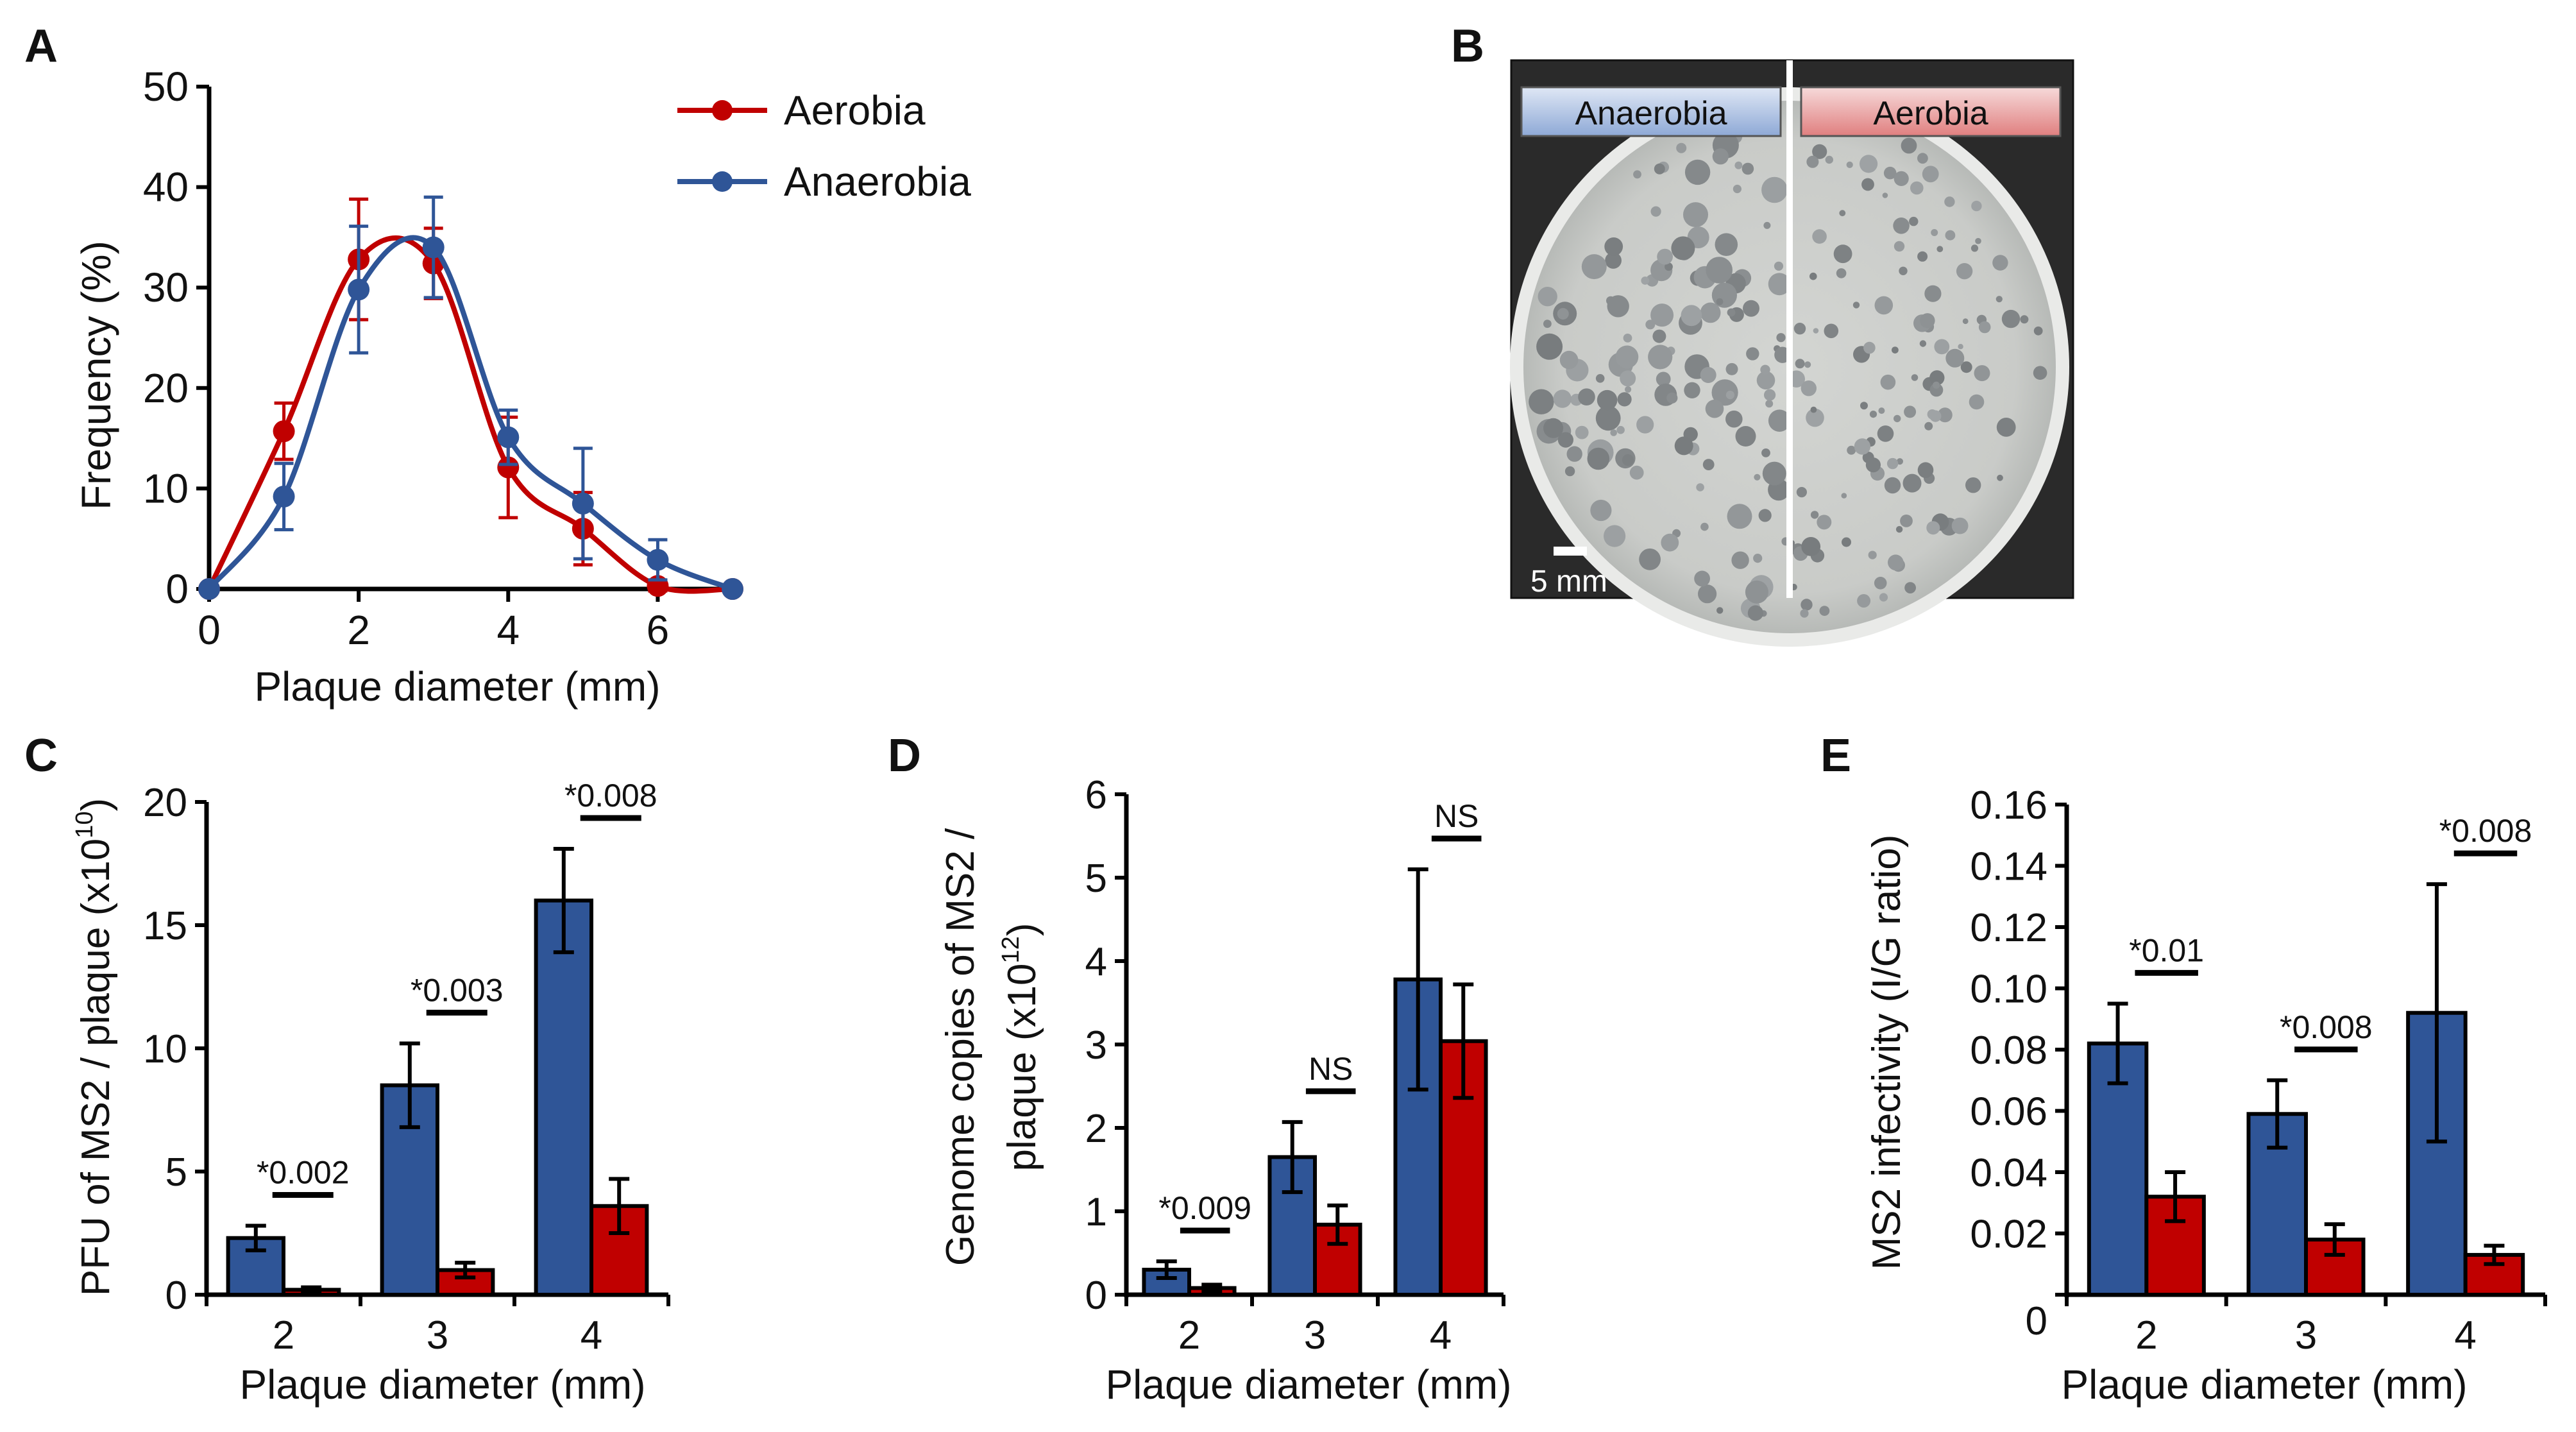 This screenshot has height=1432, width=2576. Describe the element at coordinates (658, 630) in the screenshot. I see `panel-a-xtick-label: 6` at that location.